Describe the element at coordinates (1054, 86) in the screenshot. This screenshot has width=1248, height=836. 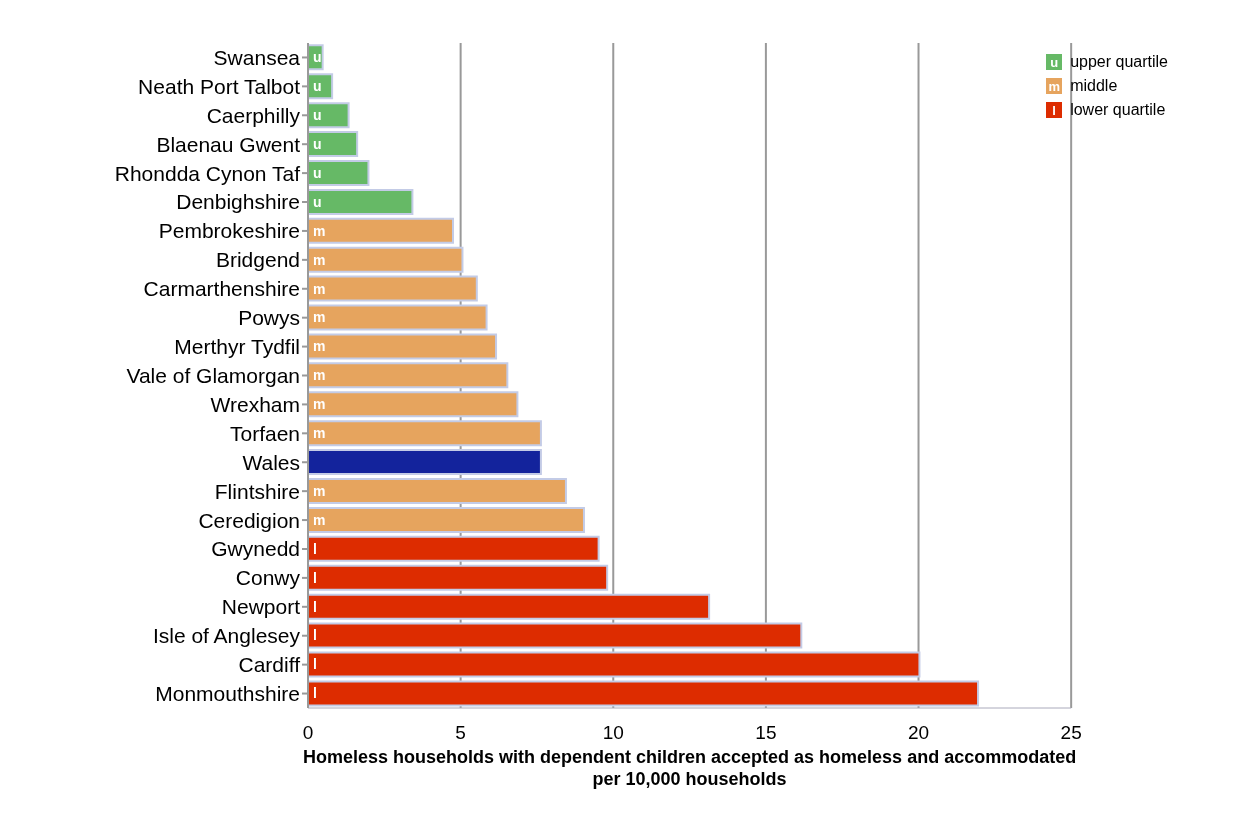
I see `letter-swatch-icon: m` at that location.